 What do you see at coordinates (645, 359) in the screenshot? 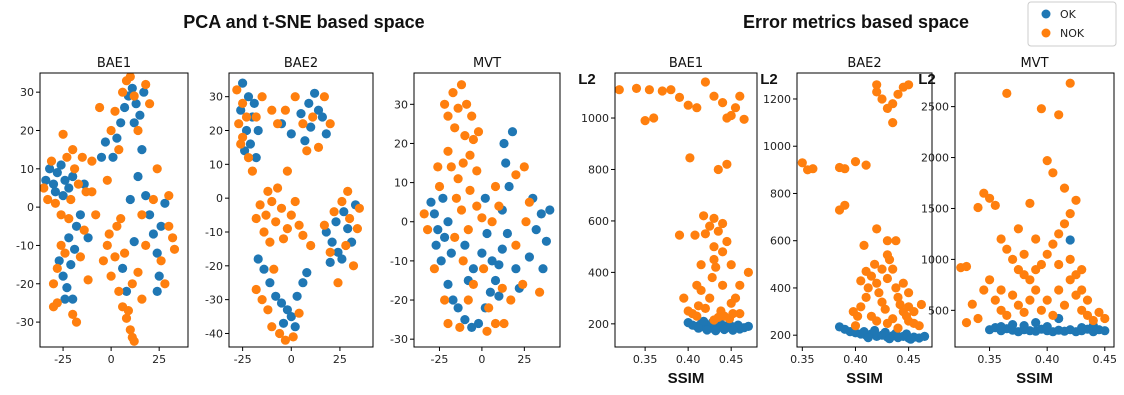
I see `x-tick-label: 0.35` at bounding box center [645, 359].